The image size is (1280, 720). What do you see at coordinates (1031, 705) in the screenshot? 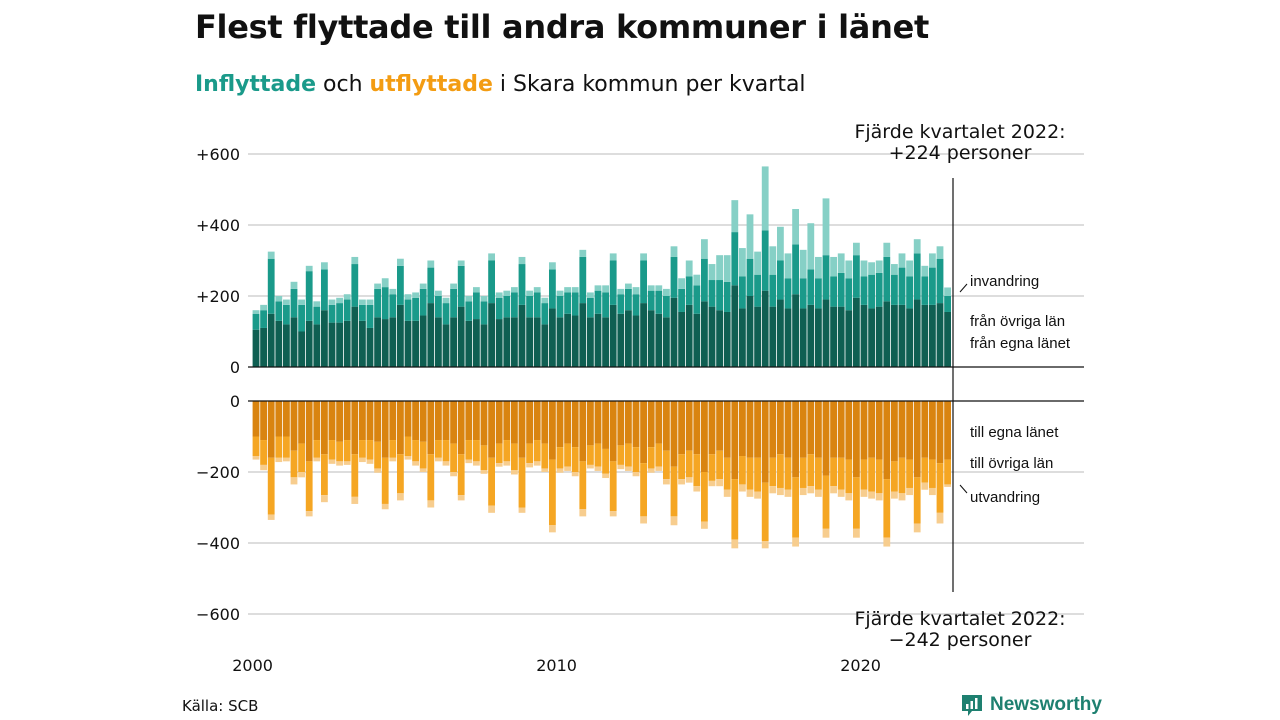
I see `newsworthy-logo: Newsworthy` at bounding box center [1031, 705].